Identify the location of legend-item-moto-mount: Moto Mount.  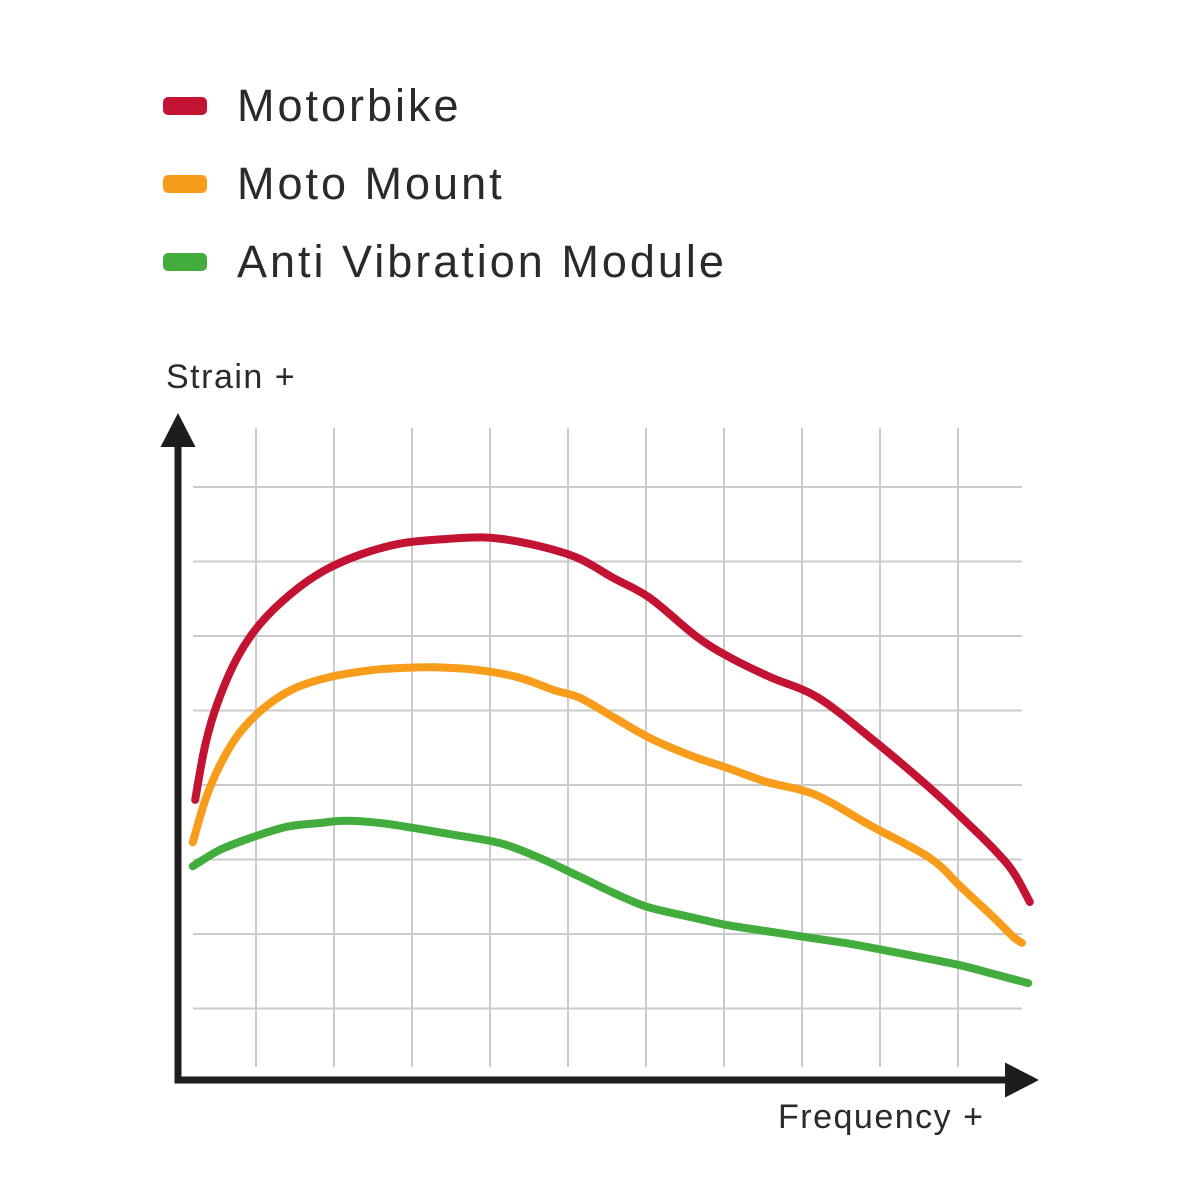
(445, 184).